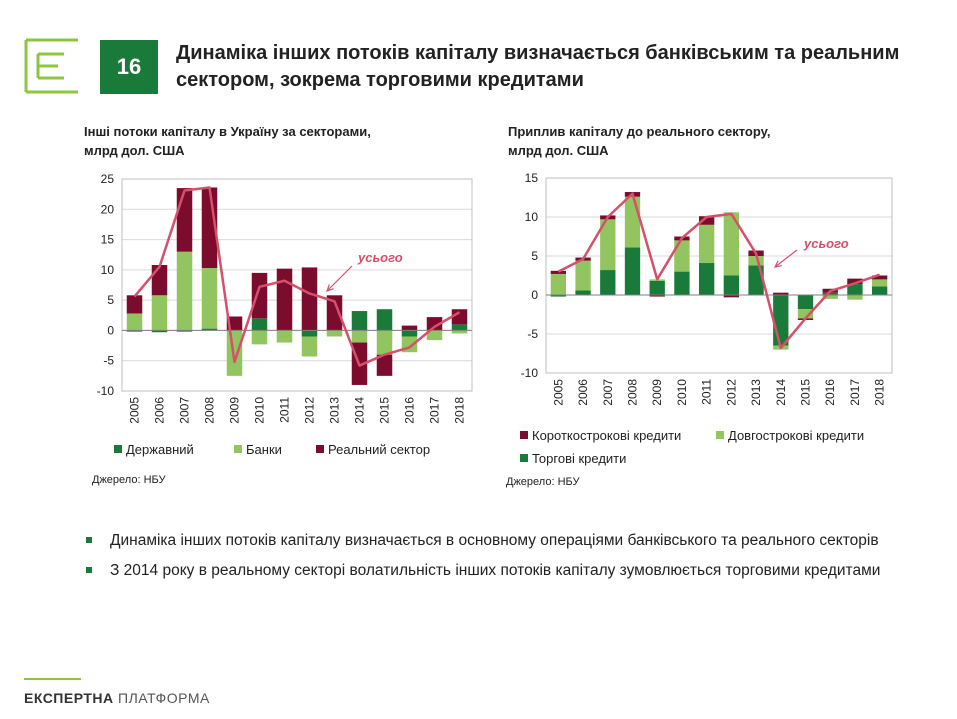  What do you see at coordinates (330, 288) in the screenshot?
I see `annotation-arrowhead` at bounding box center [330, 288].